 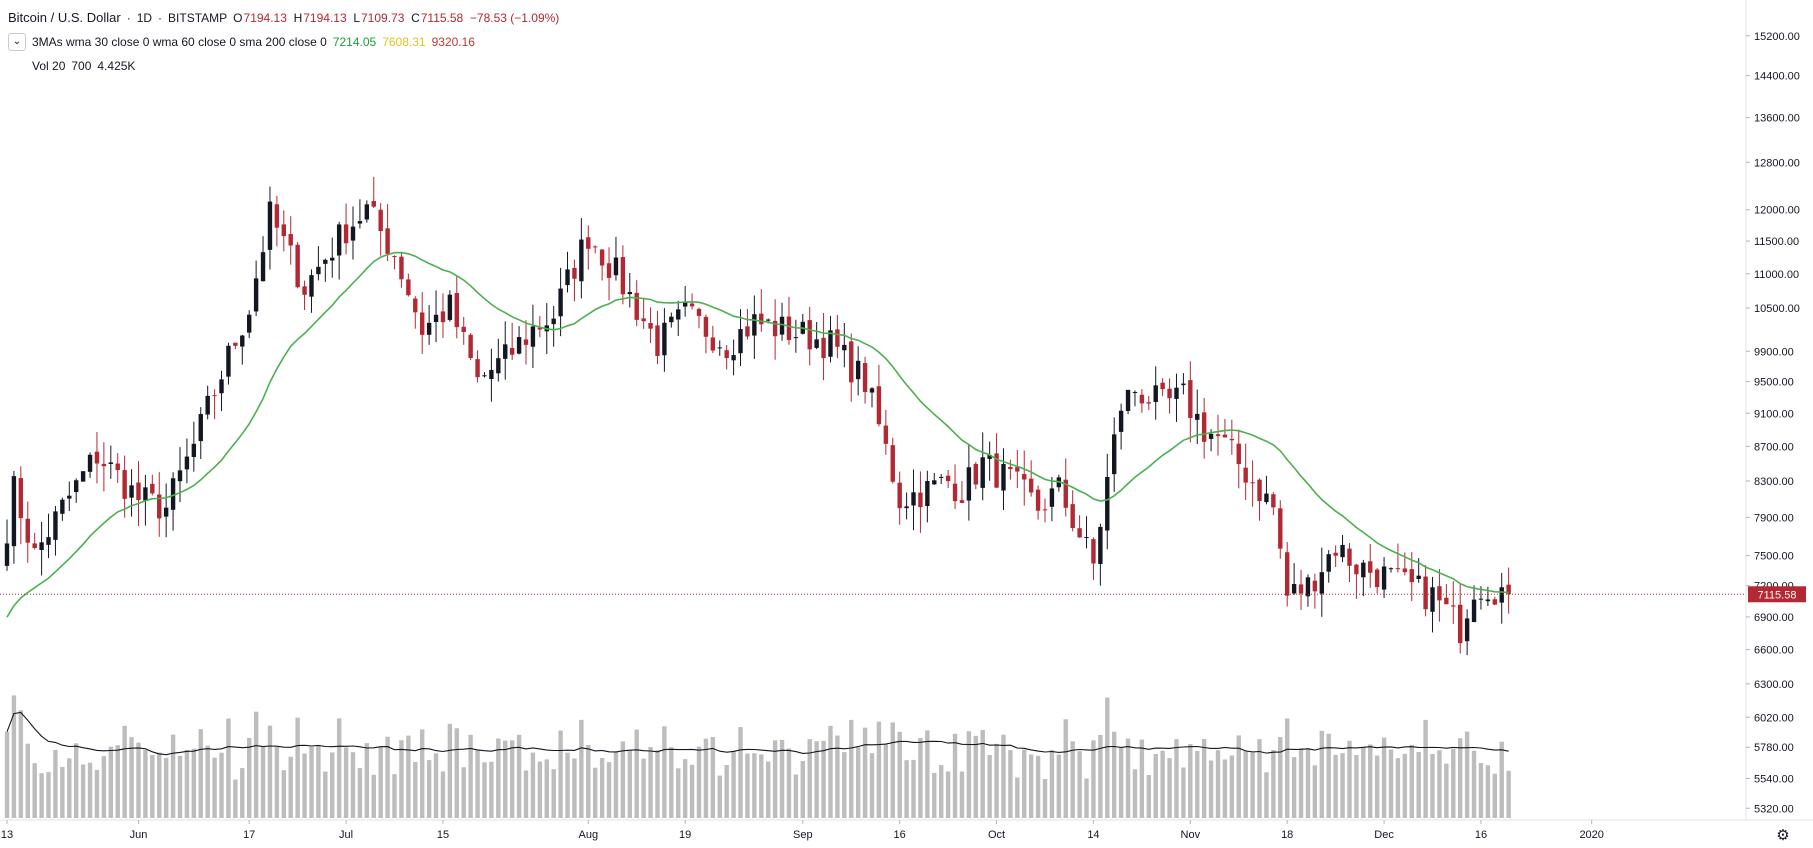 What do you see at coordinates (144, 18) in the screenshot?
I see `interval: 1D` at bounding box center [144, 18].